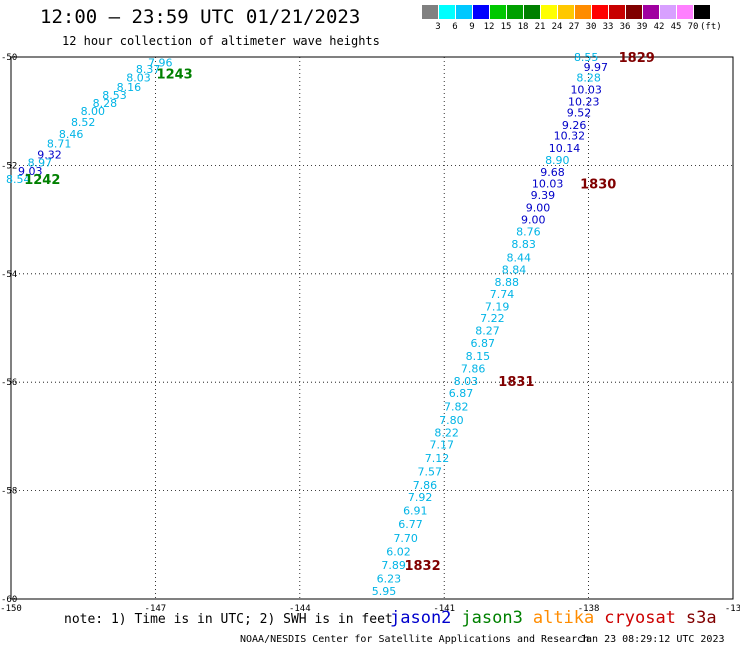 The height and width of the screenshot is (650, 740). Describe the element at coordinates (608, 27) in the screenshot. I see `scale-label: 33` at that location.